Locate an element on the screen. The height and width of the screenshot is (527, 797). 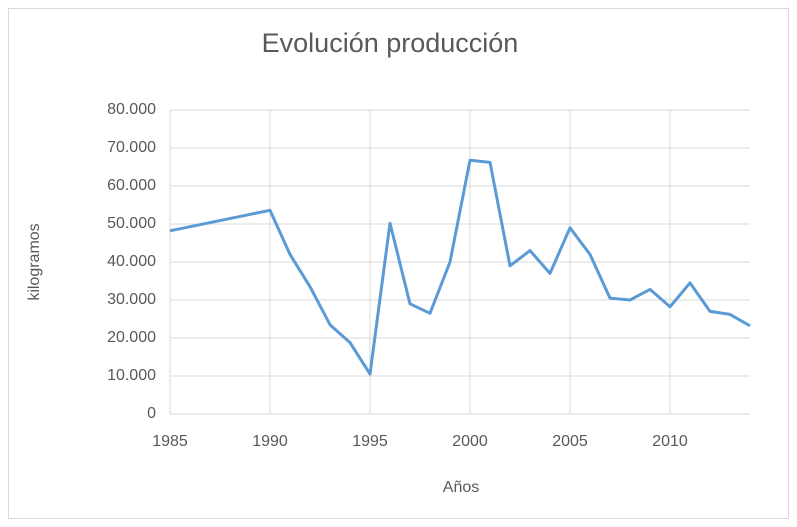
x-tick-label: 2010 is located at coordinates (670, 441).